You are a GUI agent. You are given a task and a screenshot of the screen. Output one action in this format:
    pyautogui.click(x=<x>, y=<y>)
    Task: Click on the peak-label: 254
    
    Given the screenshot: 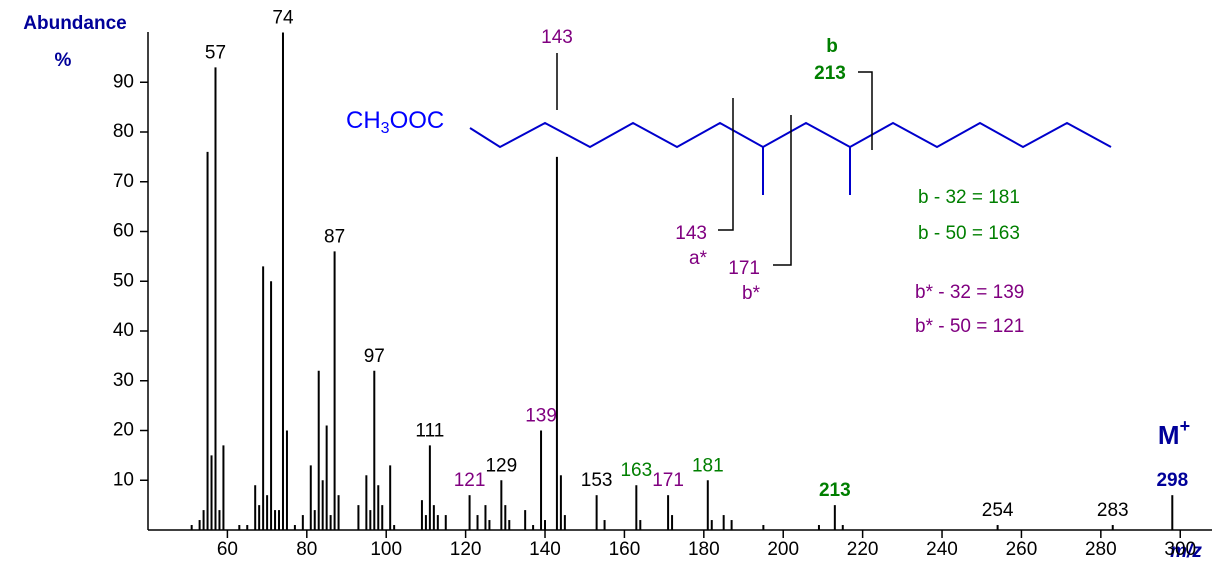 What is the action you would take?
    pyautogui.click(x=998, y=510)
    